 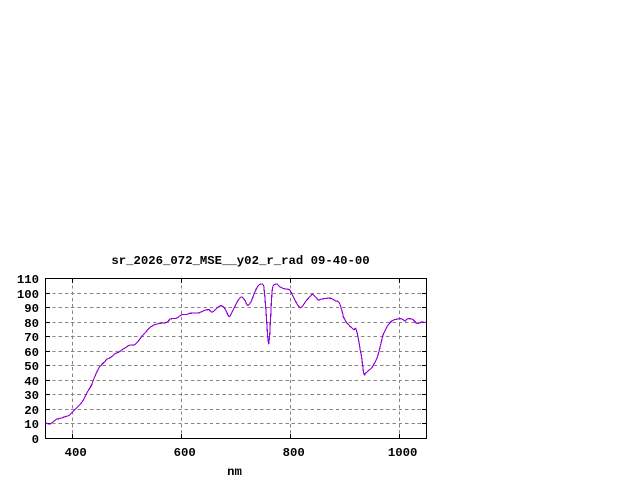 I want to click on svg-text: 80, so click(x=31, y=324).